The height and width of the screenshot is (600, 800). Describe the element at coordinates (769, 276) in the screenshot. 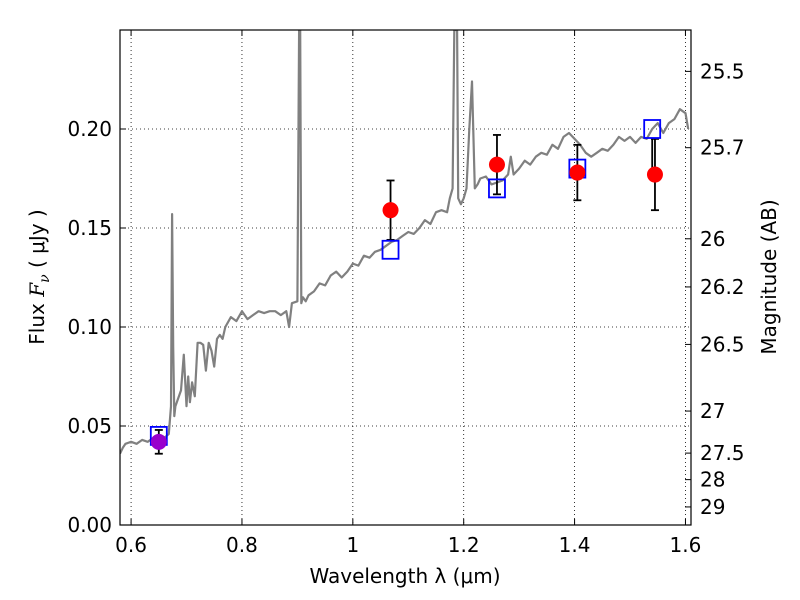

I see `right-axis-label: Magnitude (AB)` at that location.